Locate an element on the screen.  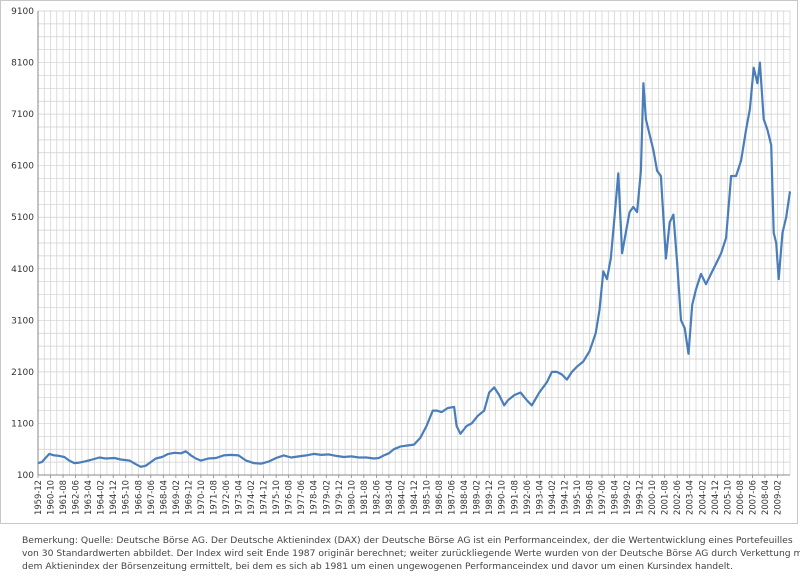
x-tick-label: 1980-10 is located at coordinates (351, 497).